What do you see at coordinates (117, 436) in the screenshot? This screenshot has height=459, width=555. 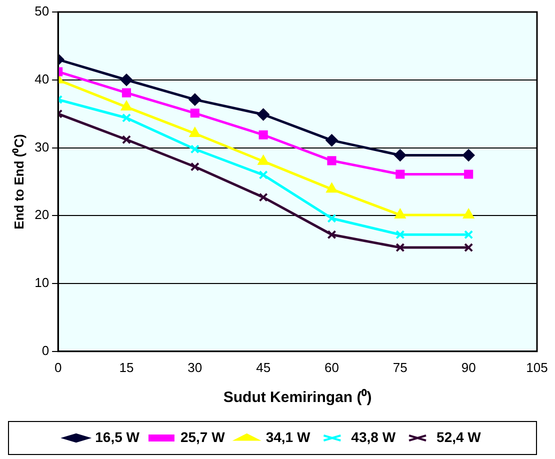 I see `legend-label: 16,5 W` at bounding box center [117, 436].